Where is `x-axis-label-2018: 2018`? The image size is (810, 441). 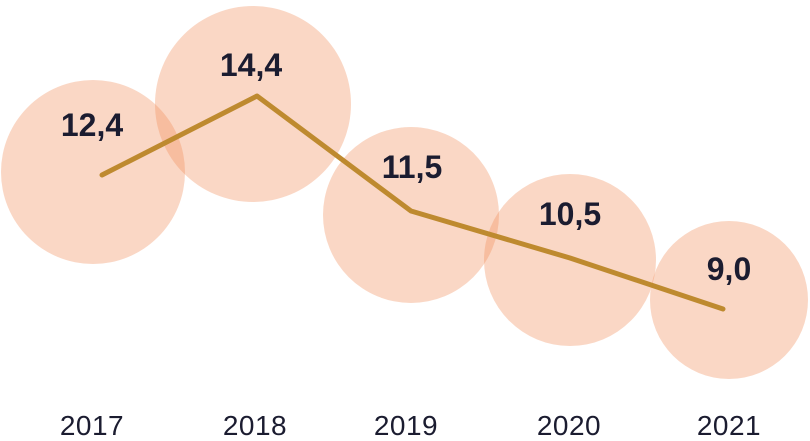
x-axis-label-2018: 2018 is located at coordinates (255, 425).